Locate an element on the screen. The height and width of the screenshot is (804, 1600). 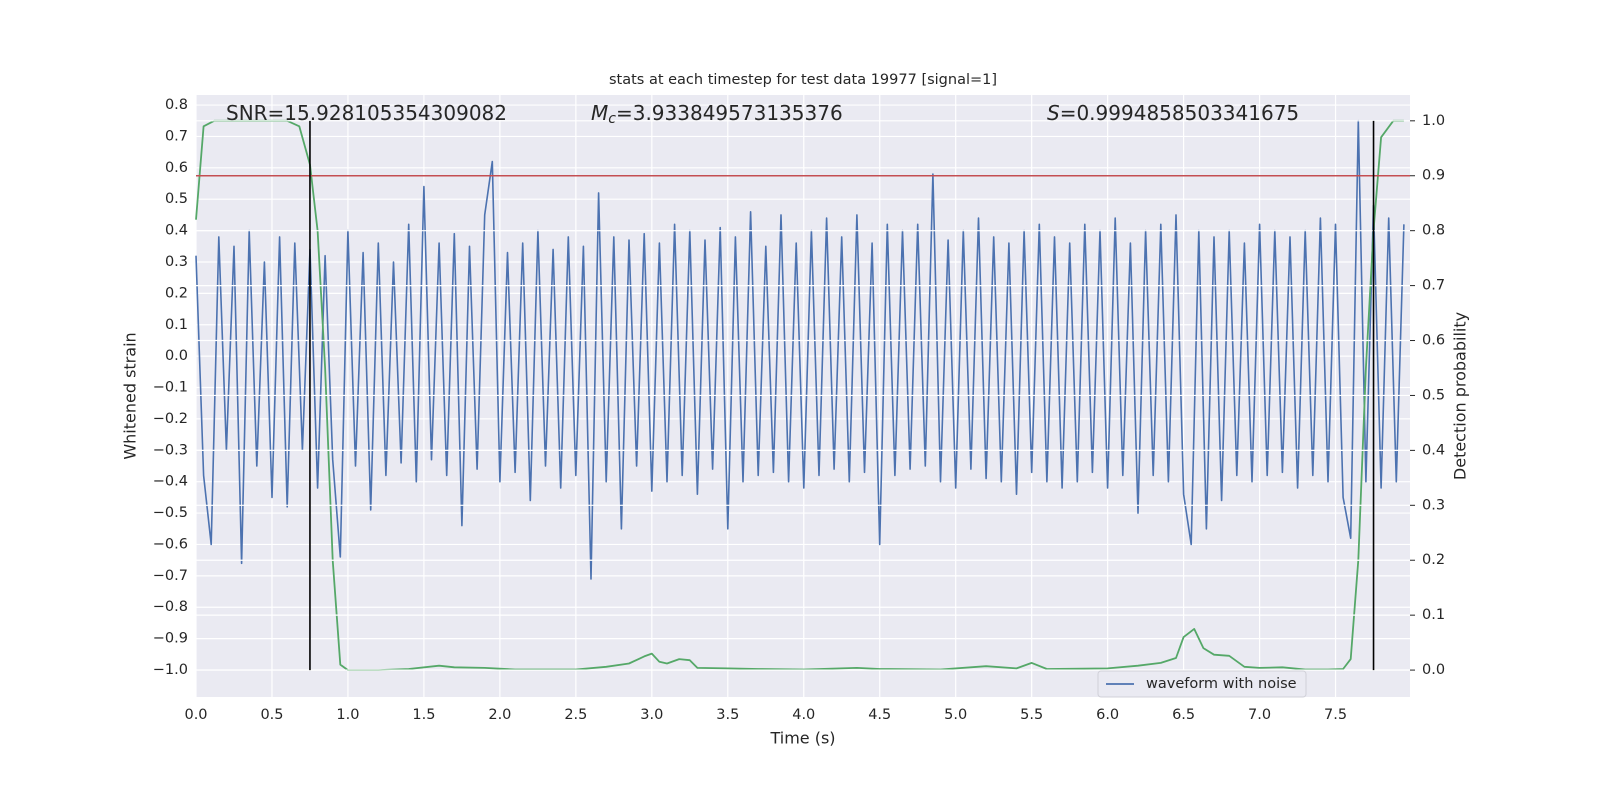
annotation-text: =0.9994858503341675 is located at coordinates (1179, 113).